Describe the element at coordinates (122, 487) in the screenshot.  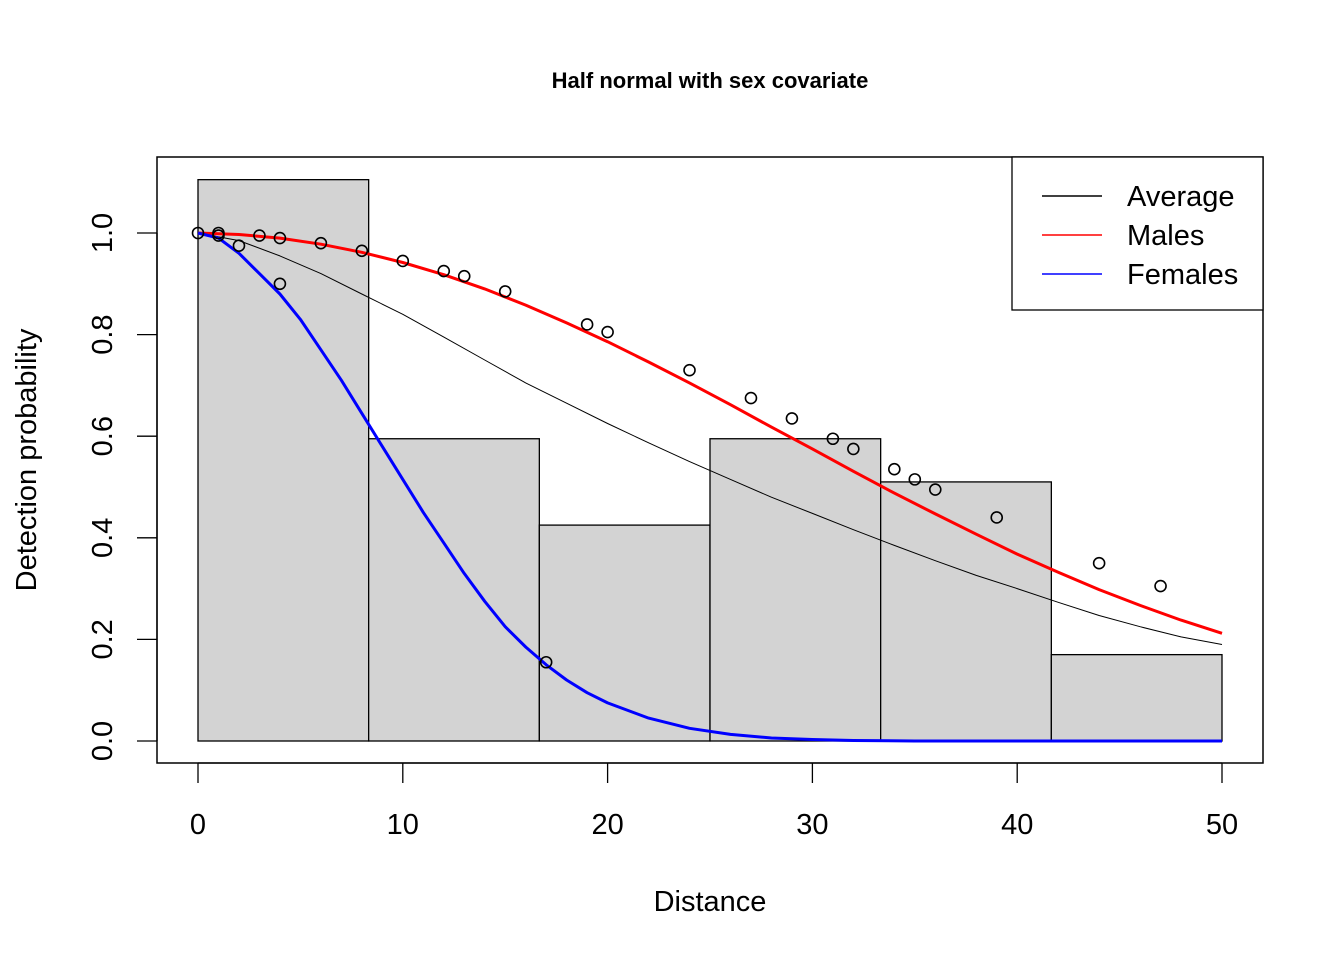
I see `y-axis: 0.0 0.2 0.4 0.6 0.8 1.0` at that location.